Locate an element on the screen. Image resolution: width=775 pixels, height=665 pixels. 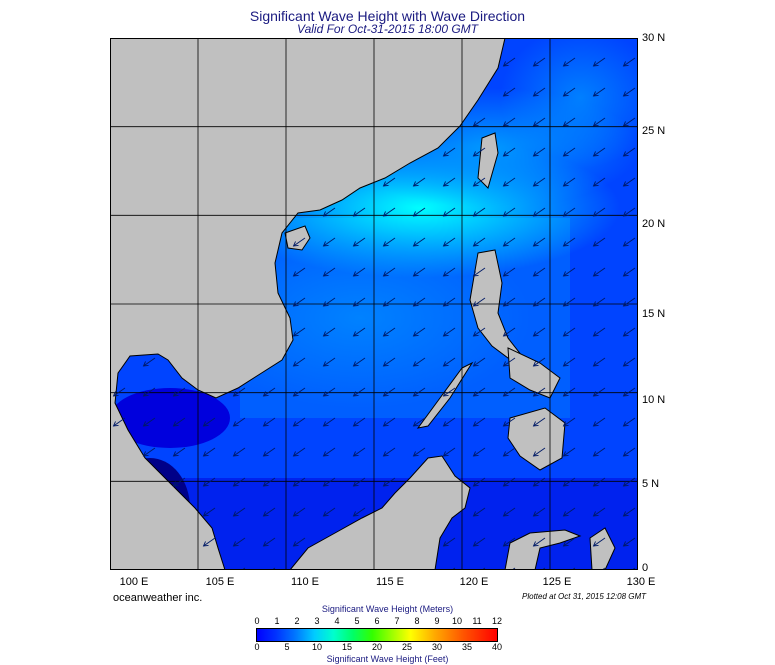
sulawesi-island is located at coordinates (543, 549).